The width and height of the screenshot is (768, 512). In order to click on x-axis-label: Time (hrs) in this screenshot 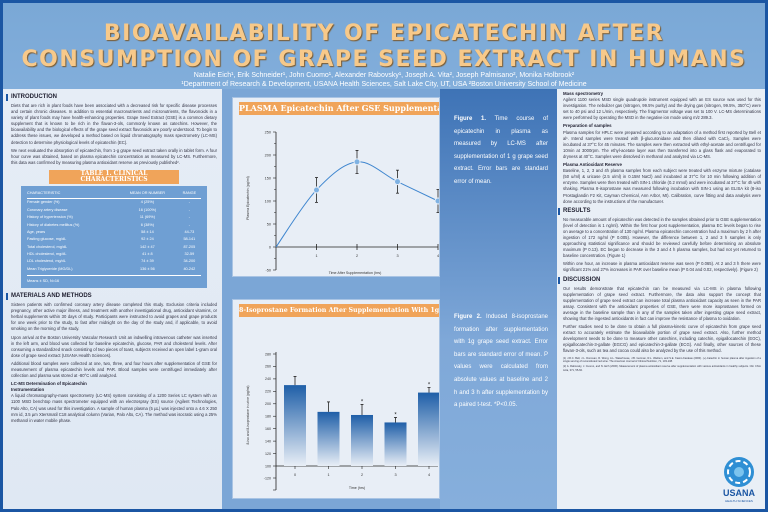, I will do `click(357, 488)`.